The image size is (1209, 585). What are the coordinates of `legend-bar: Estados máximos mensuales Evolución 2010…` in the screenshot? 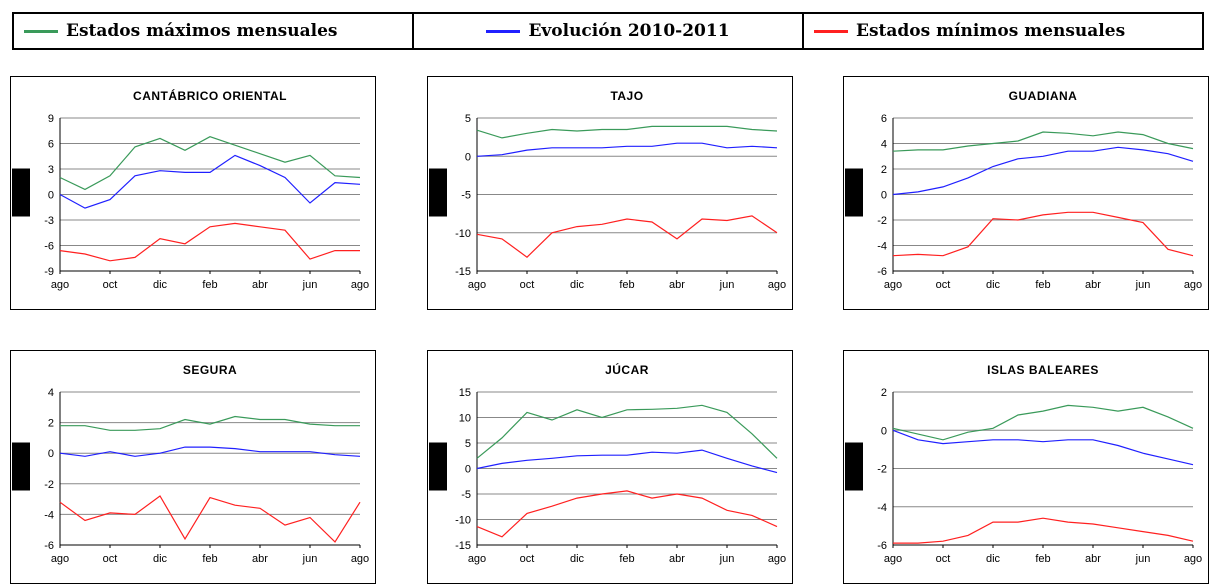 It's located at (608, 31).